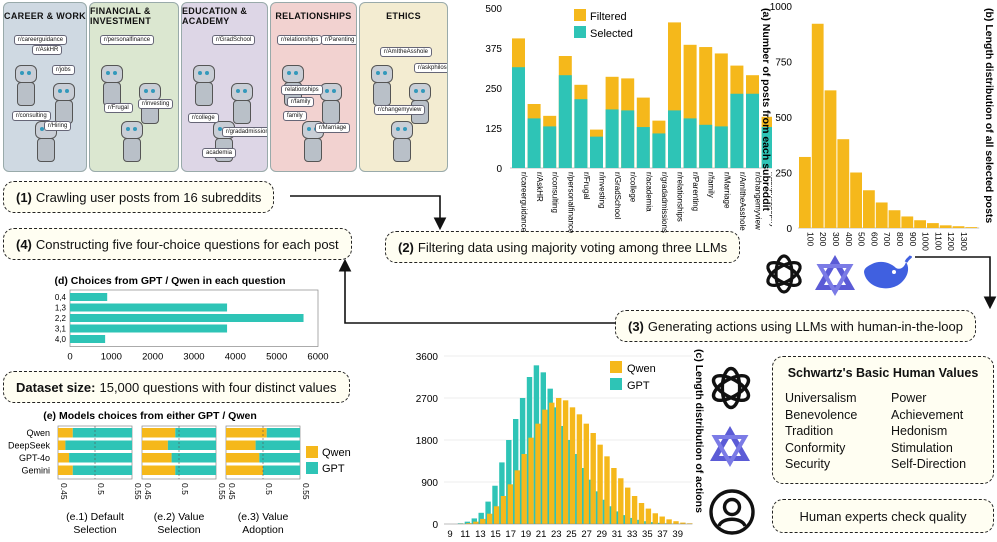 The height and width of the screenshot is (542, 997). Describe the element at coordinates (121, 16) in the screenshot. I see `panel-title: FINANCIAL & INVESTMENT` at that location.